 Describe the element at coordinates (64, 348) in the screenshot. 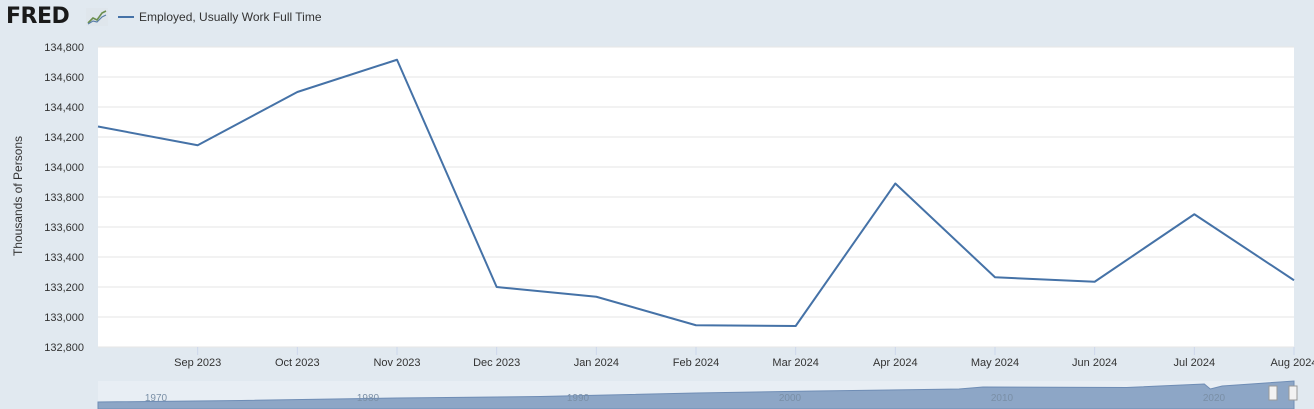

I see `y-tick-label: 132,800` at that location.